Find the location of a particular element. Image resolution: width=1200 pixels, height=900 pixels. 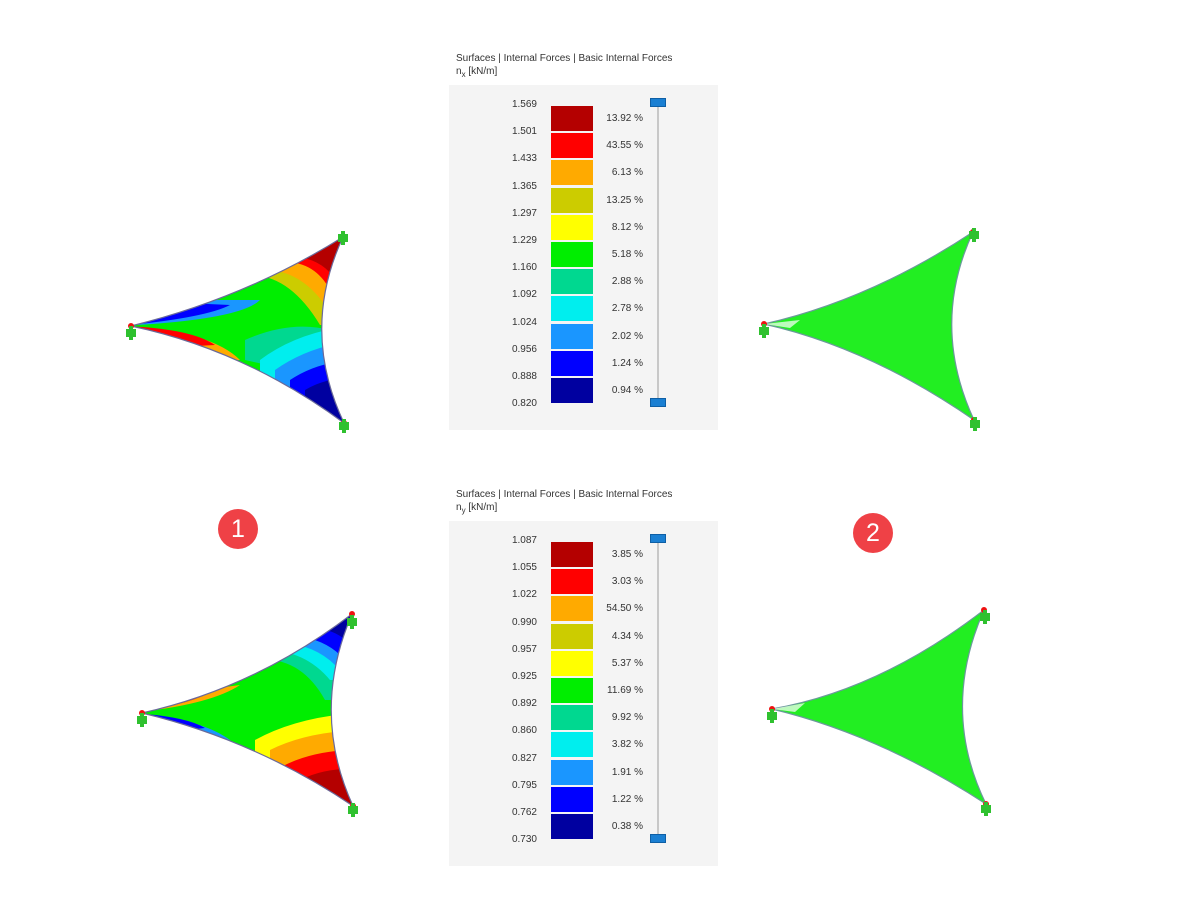

scale-percent: 1.22 % is located at coordinates (627, 799).